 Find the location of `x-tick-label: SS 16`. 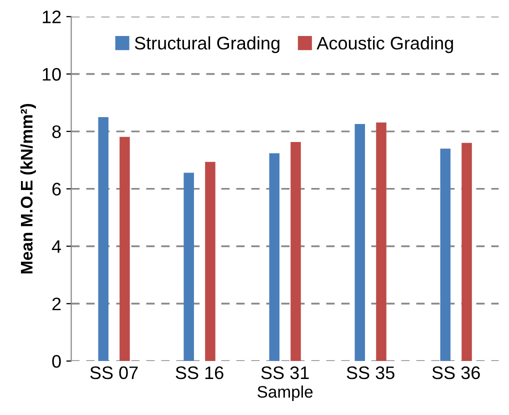

x-tick-label: SS 16 is located at coordinates (200, 373).